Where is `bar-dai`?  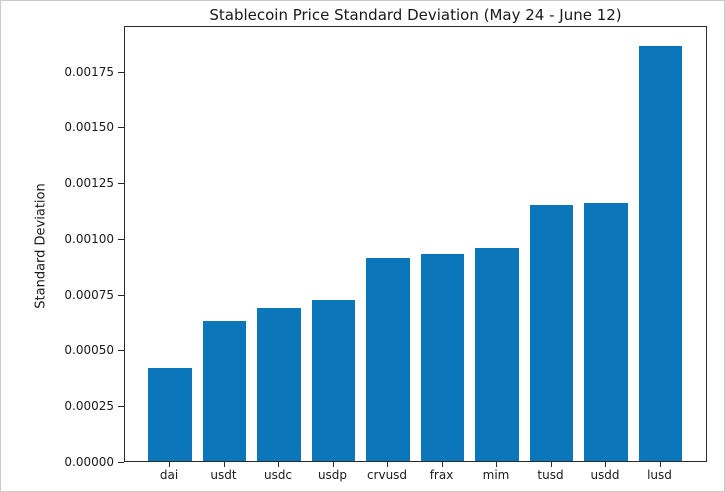
bar-dai is located at coordinates (170, 414).